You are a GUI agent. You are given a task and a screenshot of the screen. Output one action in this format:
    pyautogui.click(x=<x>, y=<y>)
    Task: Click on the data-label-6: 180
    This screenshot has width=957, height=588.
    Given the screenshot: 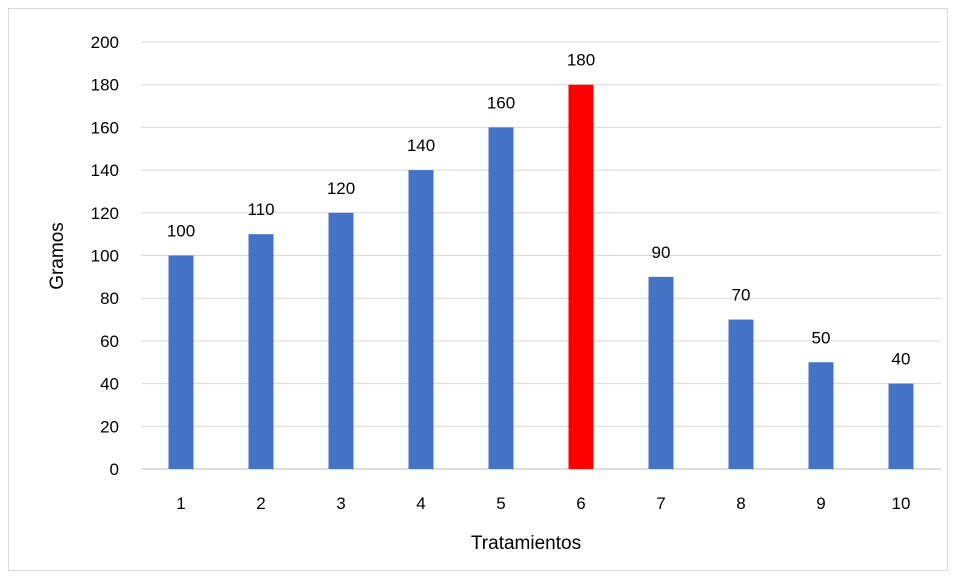 What is the action you would take?
    pyautogui.click(x=581, y=60)
    